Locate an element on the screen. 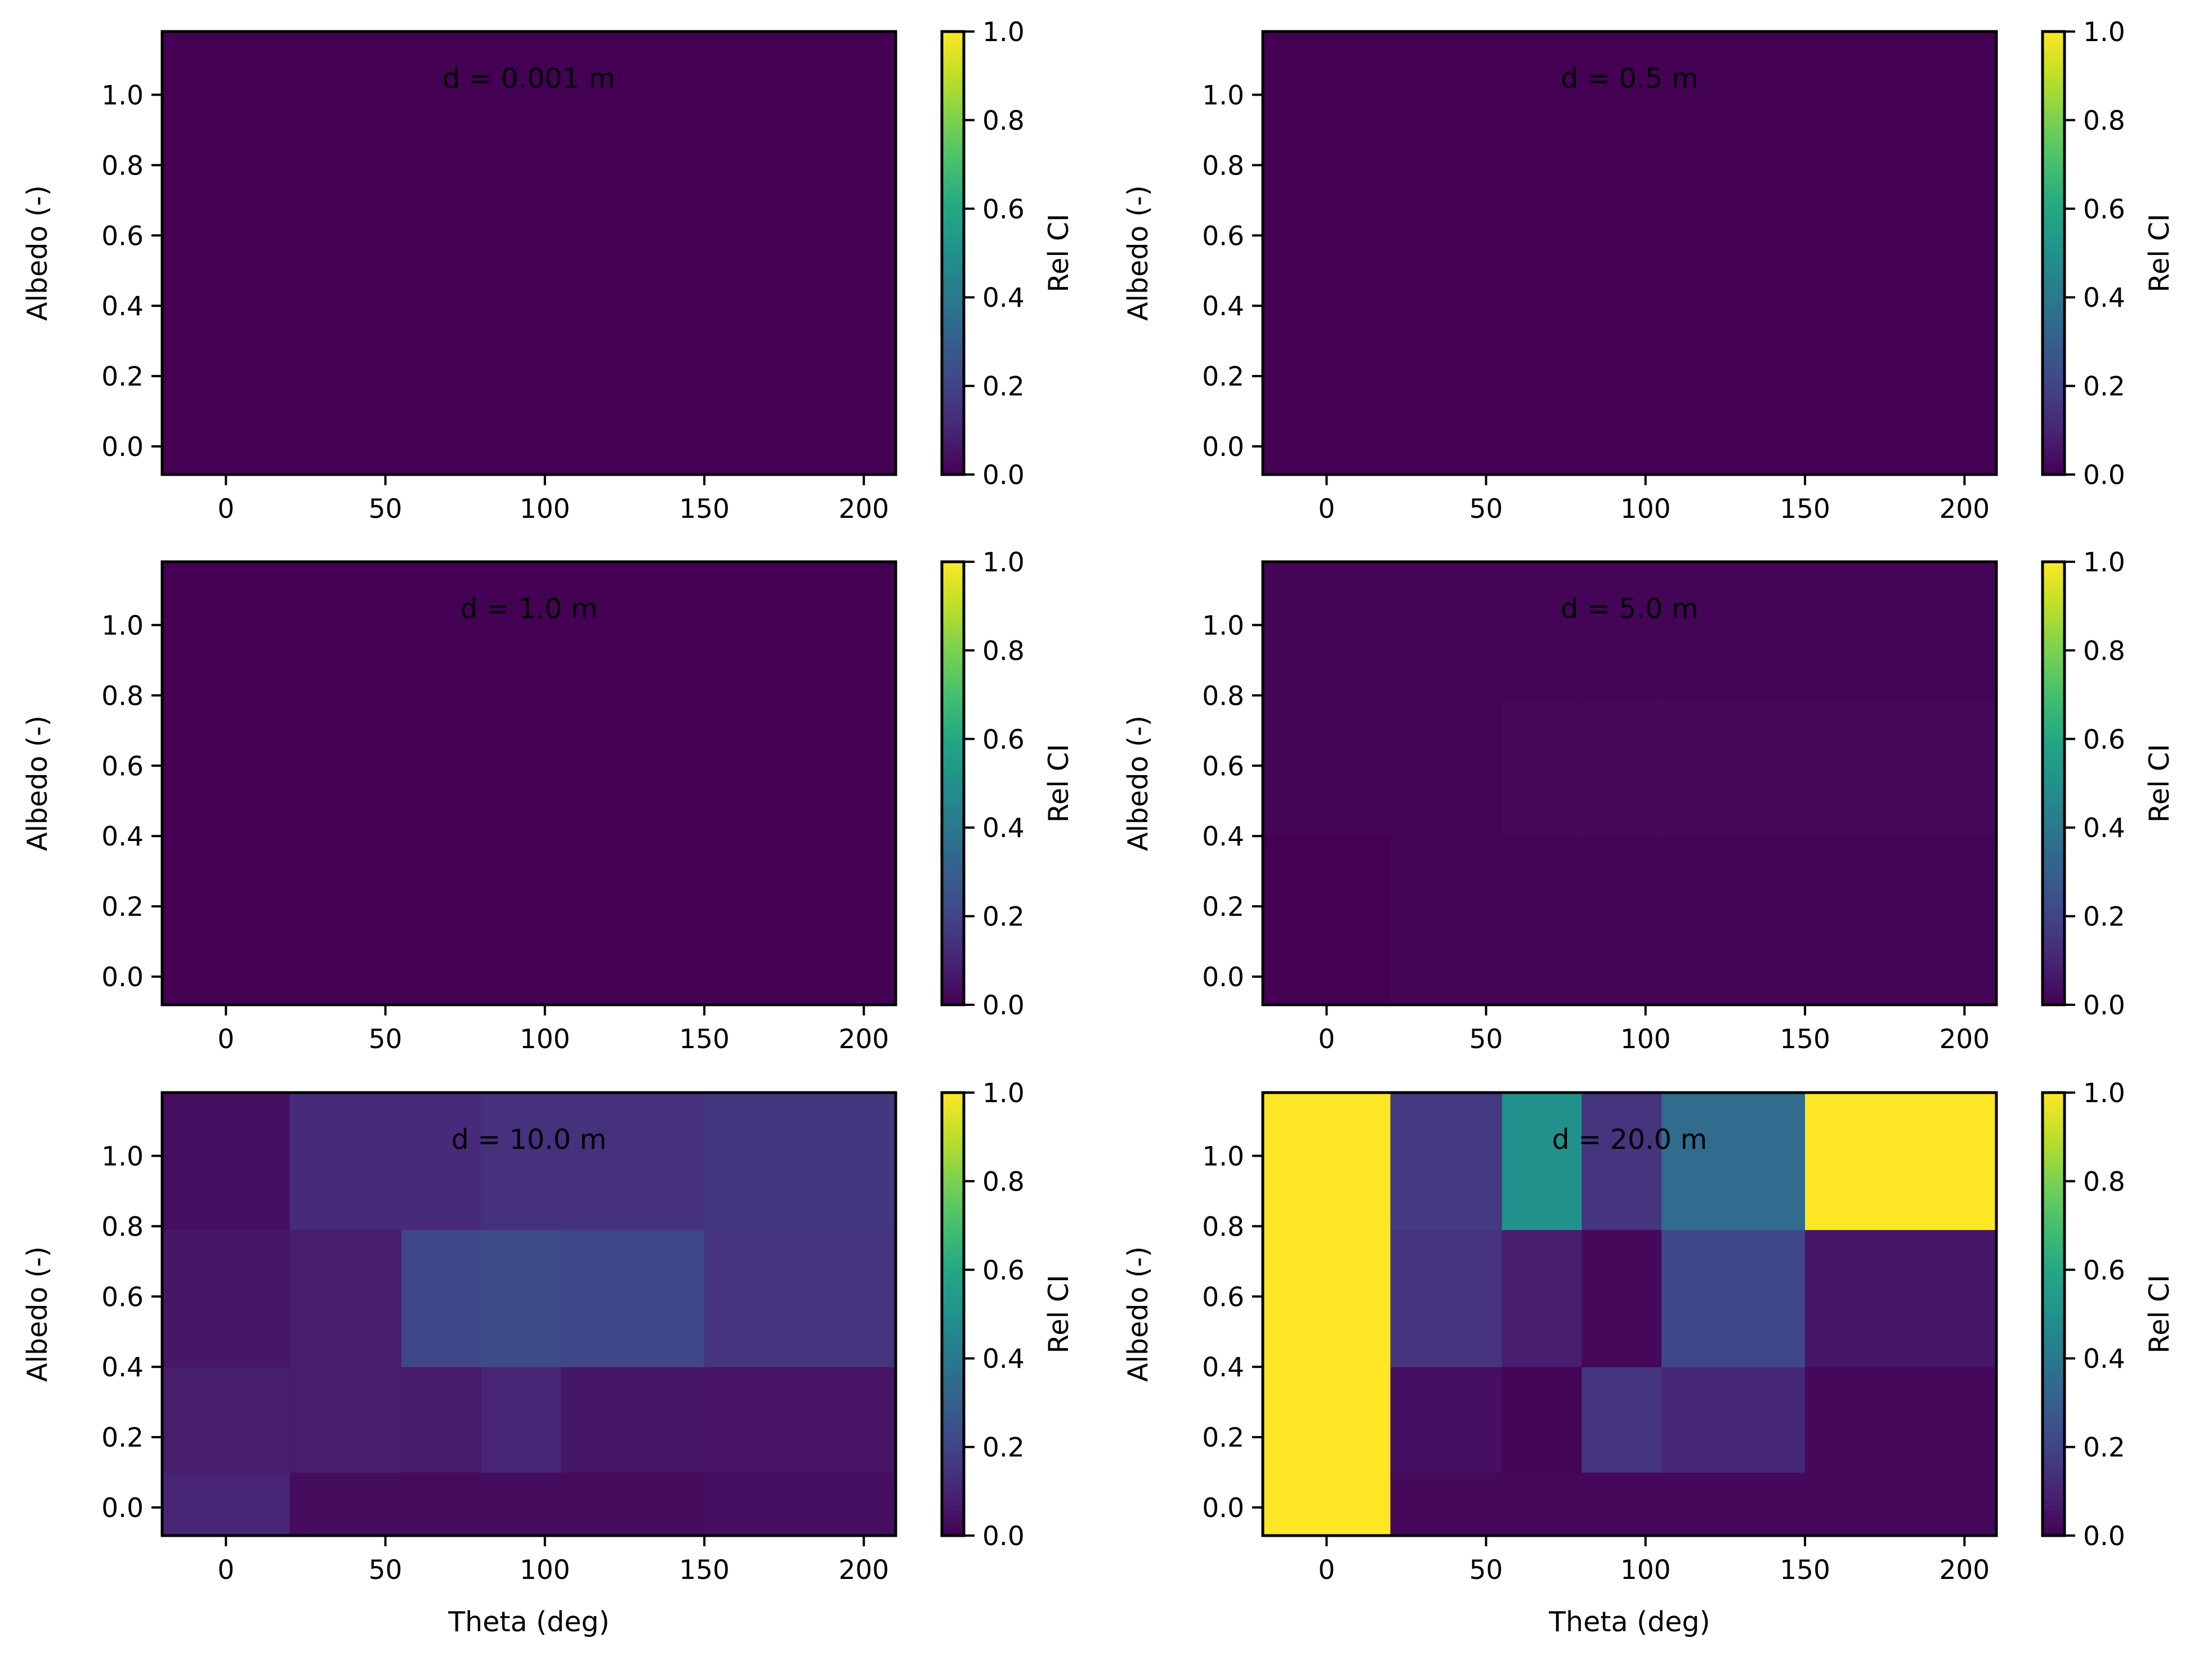  colorbar-label: Rel CI is located at coordinates (1059, 1314).